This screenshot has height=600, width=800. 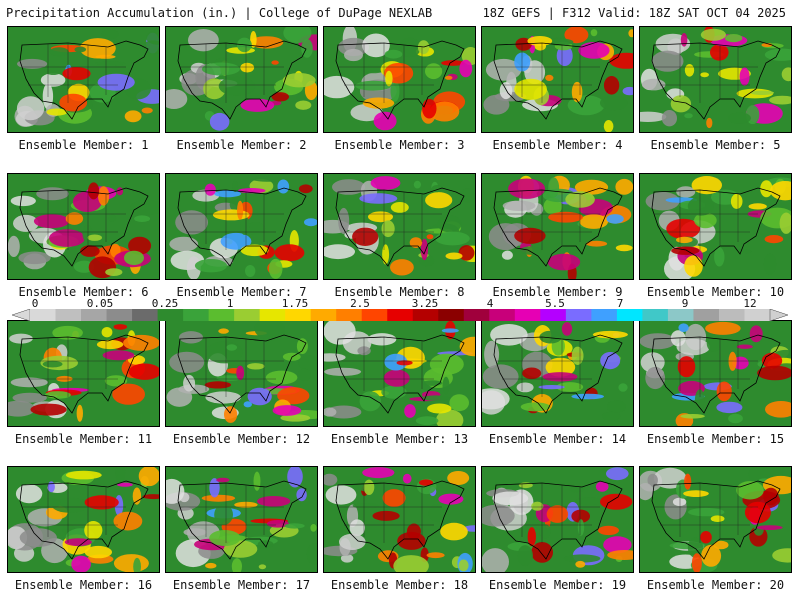 I want to click on colorbar-tick-label: 0.05, so click(x=100, y=303).